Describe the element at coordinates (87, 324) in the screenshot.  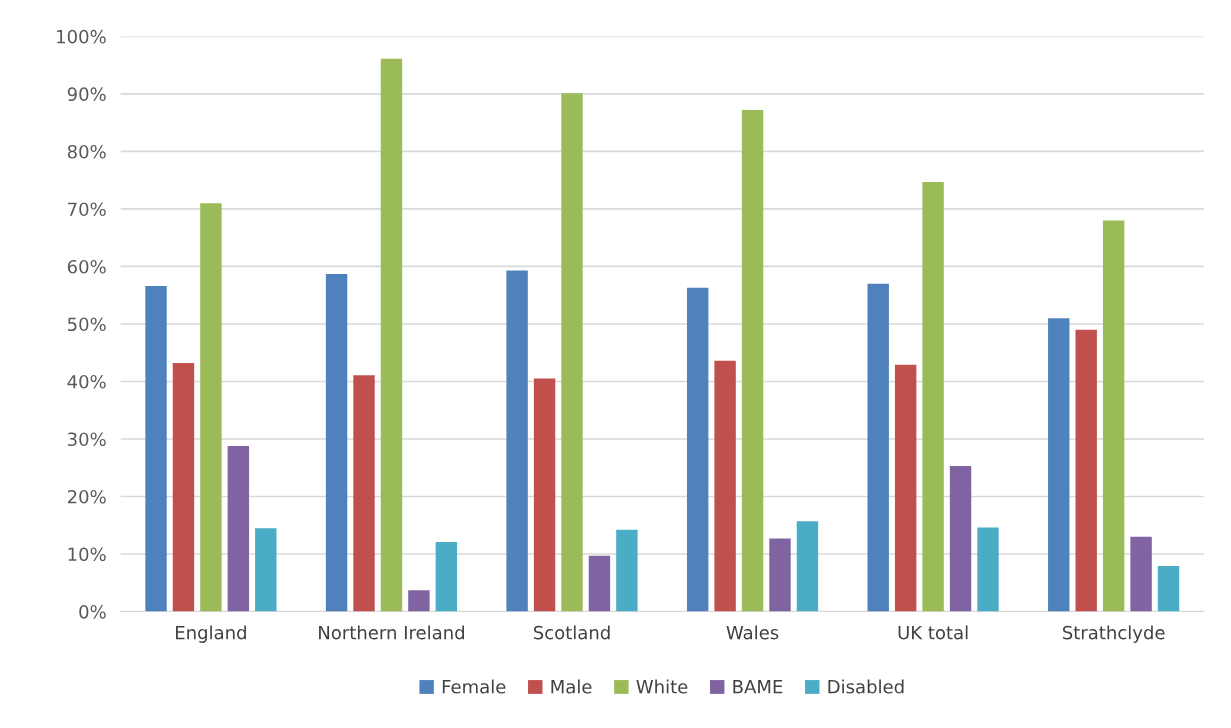
I see `y-tick-label: 50%` at that location.